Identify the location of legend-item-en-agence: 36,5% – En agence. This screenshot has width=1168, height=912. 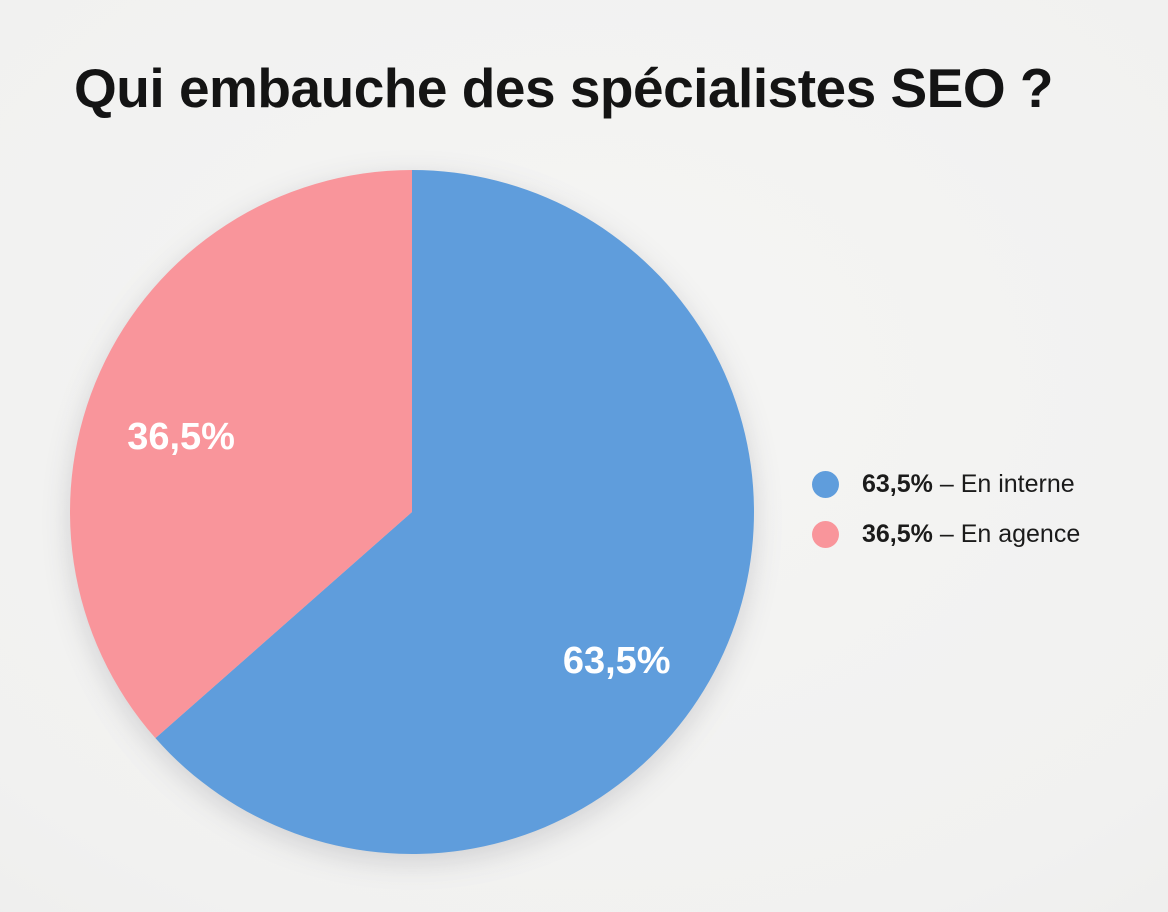
(946, 534).